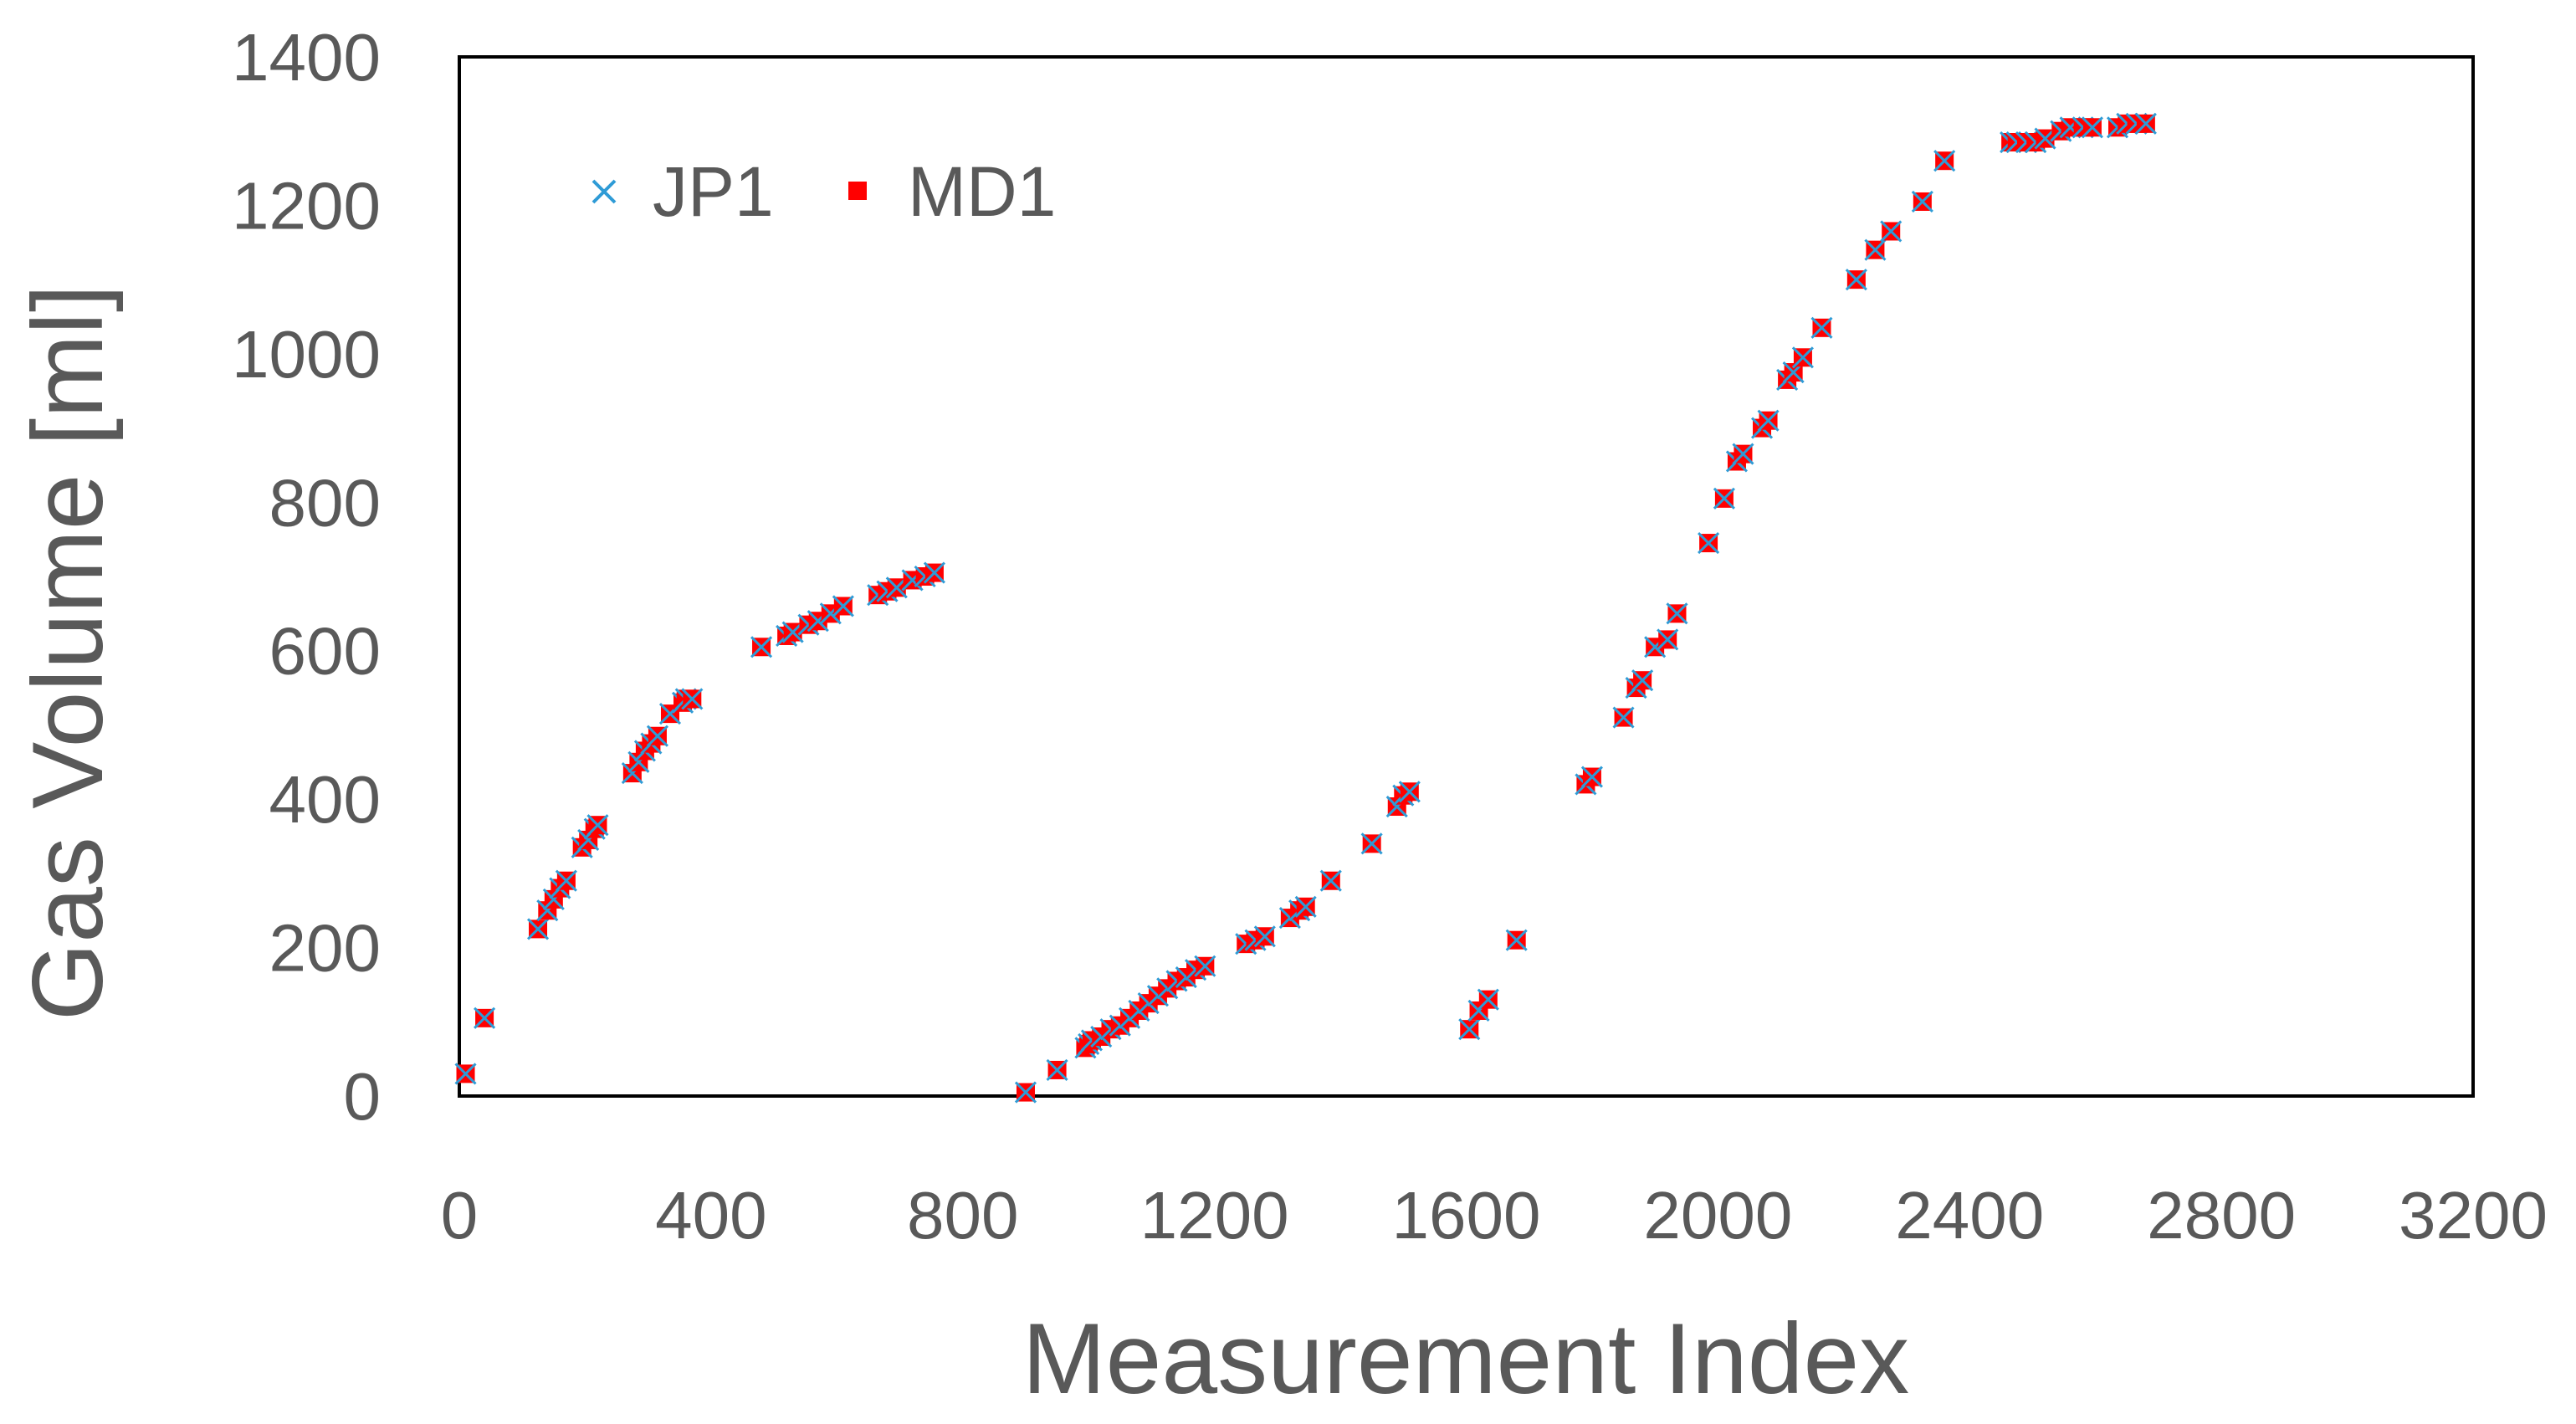 This screenshot has height=1424, width=2576. I want to click on x-tick-label: 2800, so click(2222, 1215).